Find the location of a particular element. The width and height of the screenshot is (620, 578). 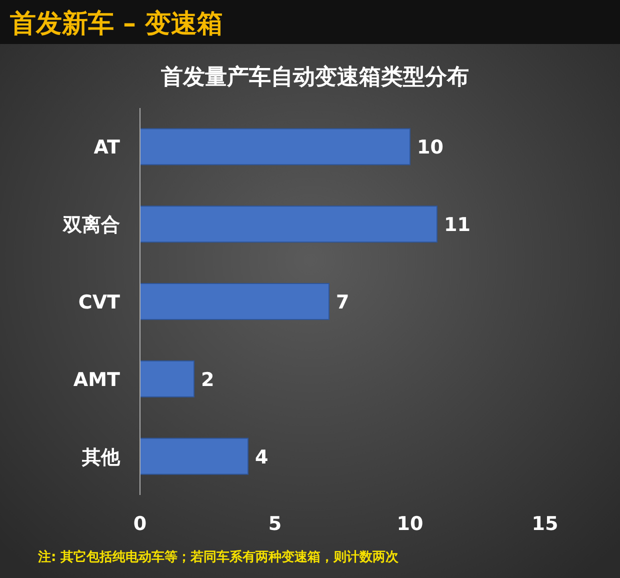

x-tick-label: 5 is located at coordinates (275, 524).